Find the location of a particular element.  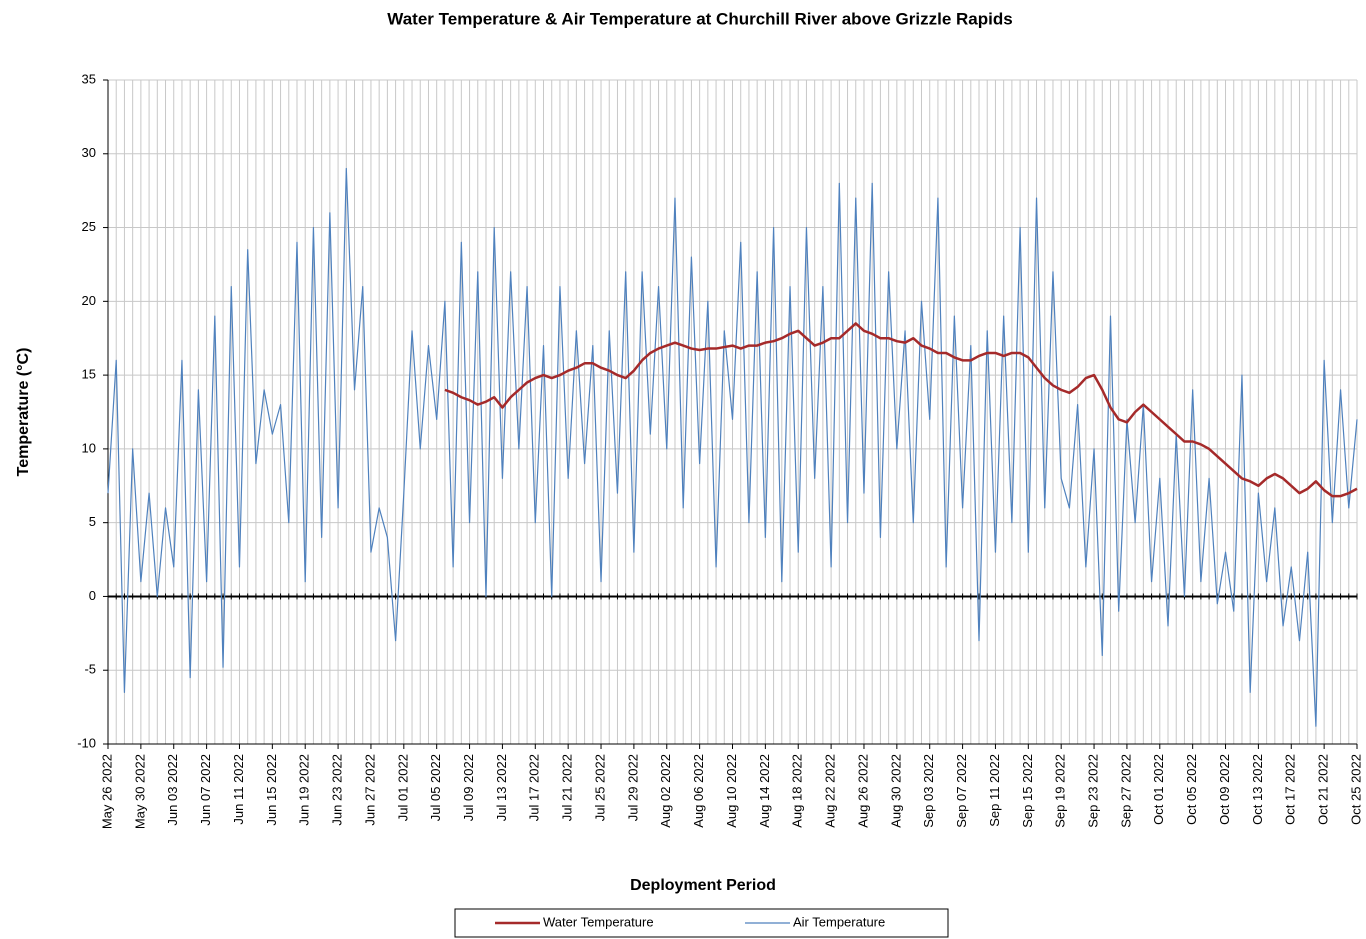

legend-label: Air Temperature is located at coordinates (839, 921).